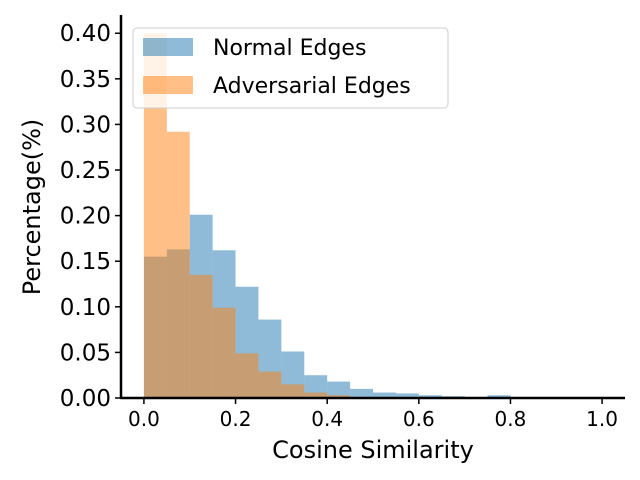 The image size is (640, 480). What do you see at coordinates (168, 47) in the screenshot?
I see `legend-swatch-normal-edges` at bounding box center [168, 47].